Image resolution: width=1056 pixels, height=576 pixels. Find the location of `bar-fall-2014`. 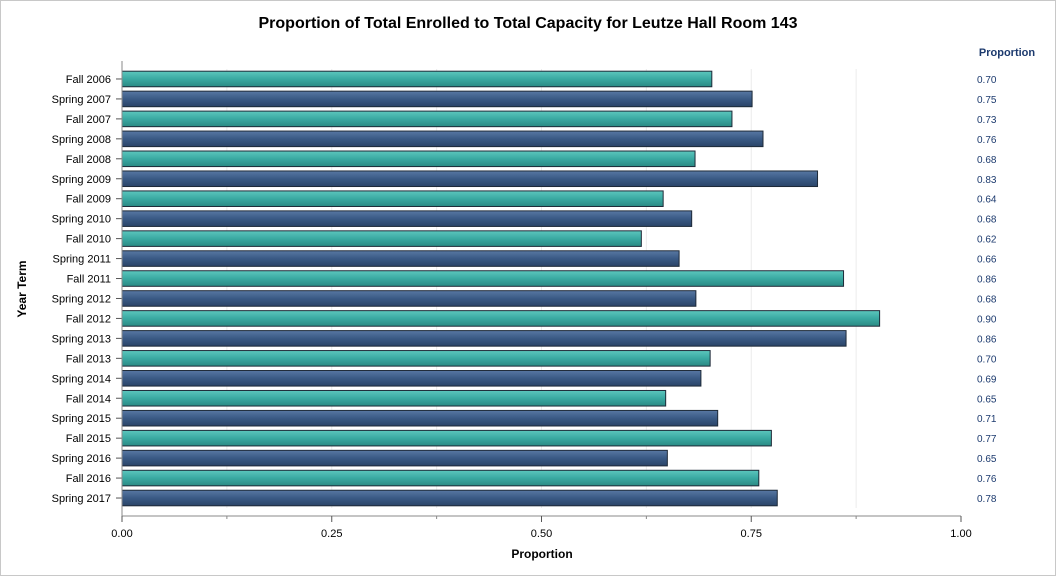

bar-fall-2014 is located at coordinates (394, 398).